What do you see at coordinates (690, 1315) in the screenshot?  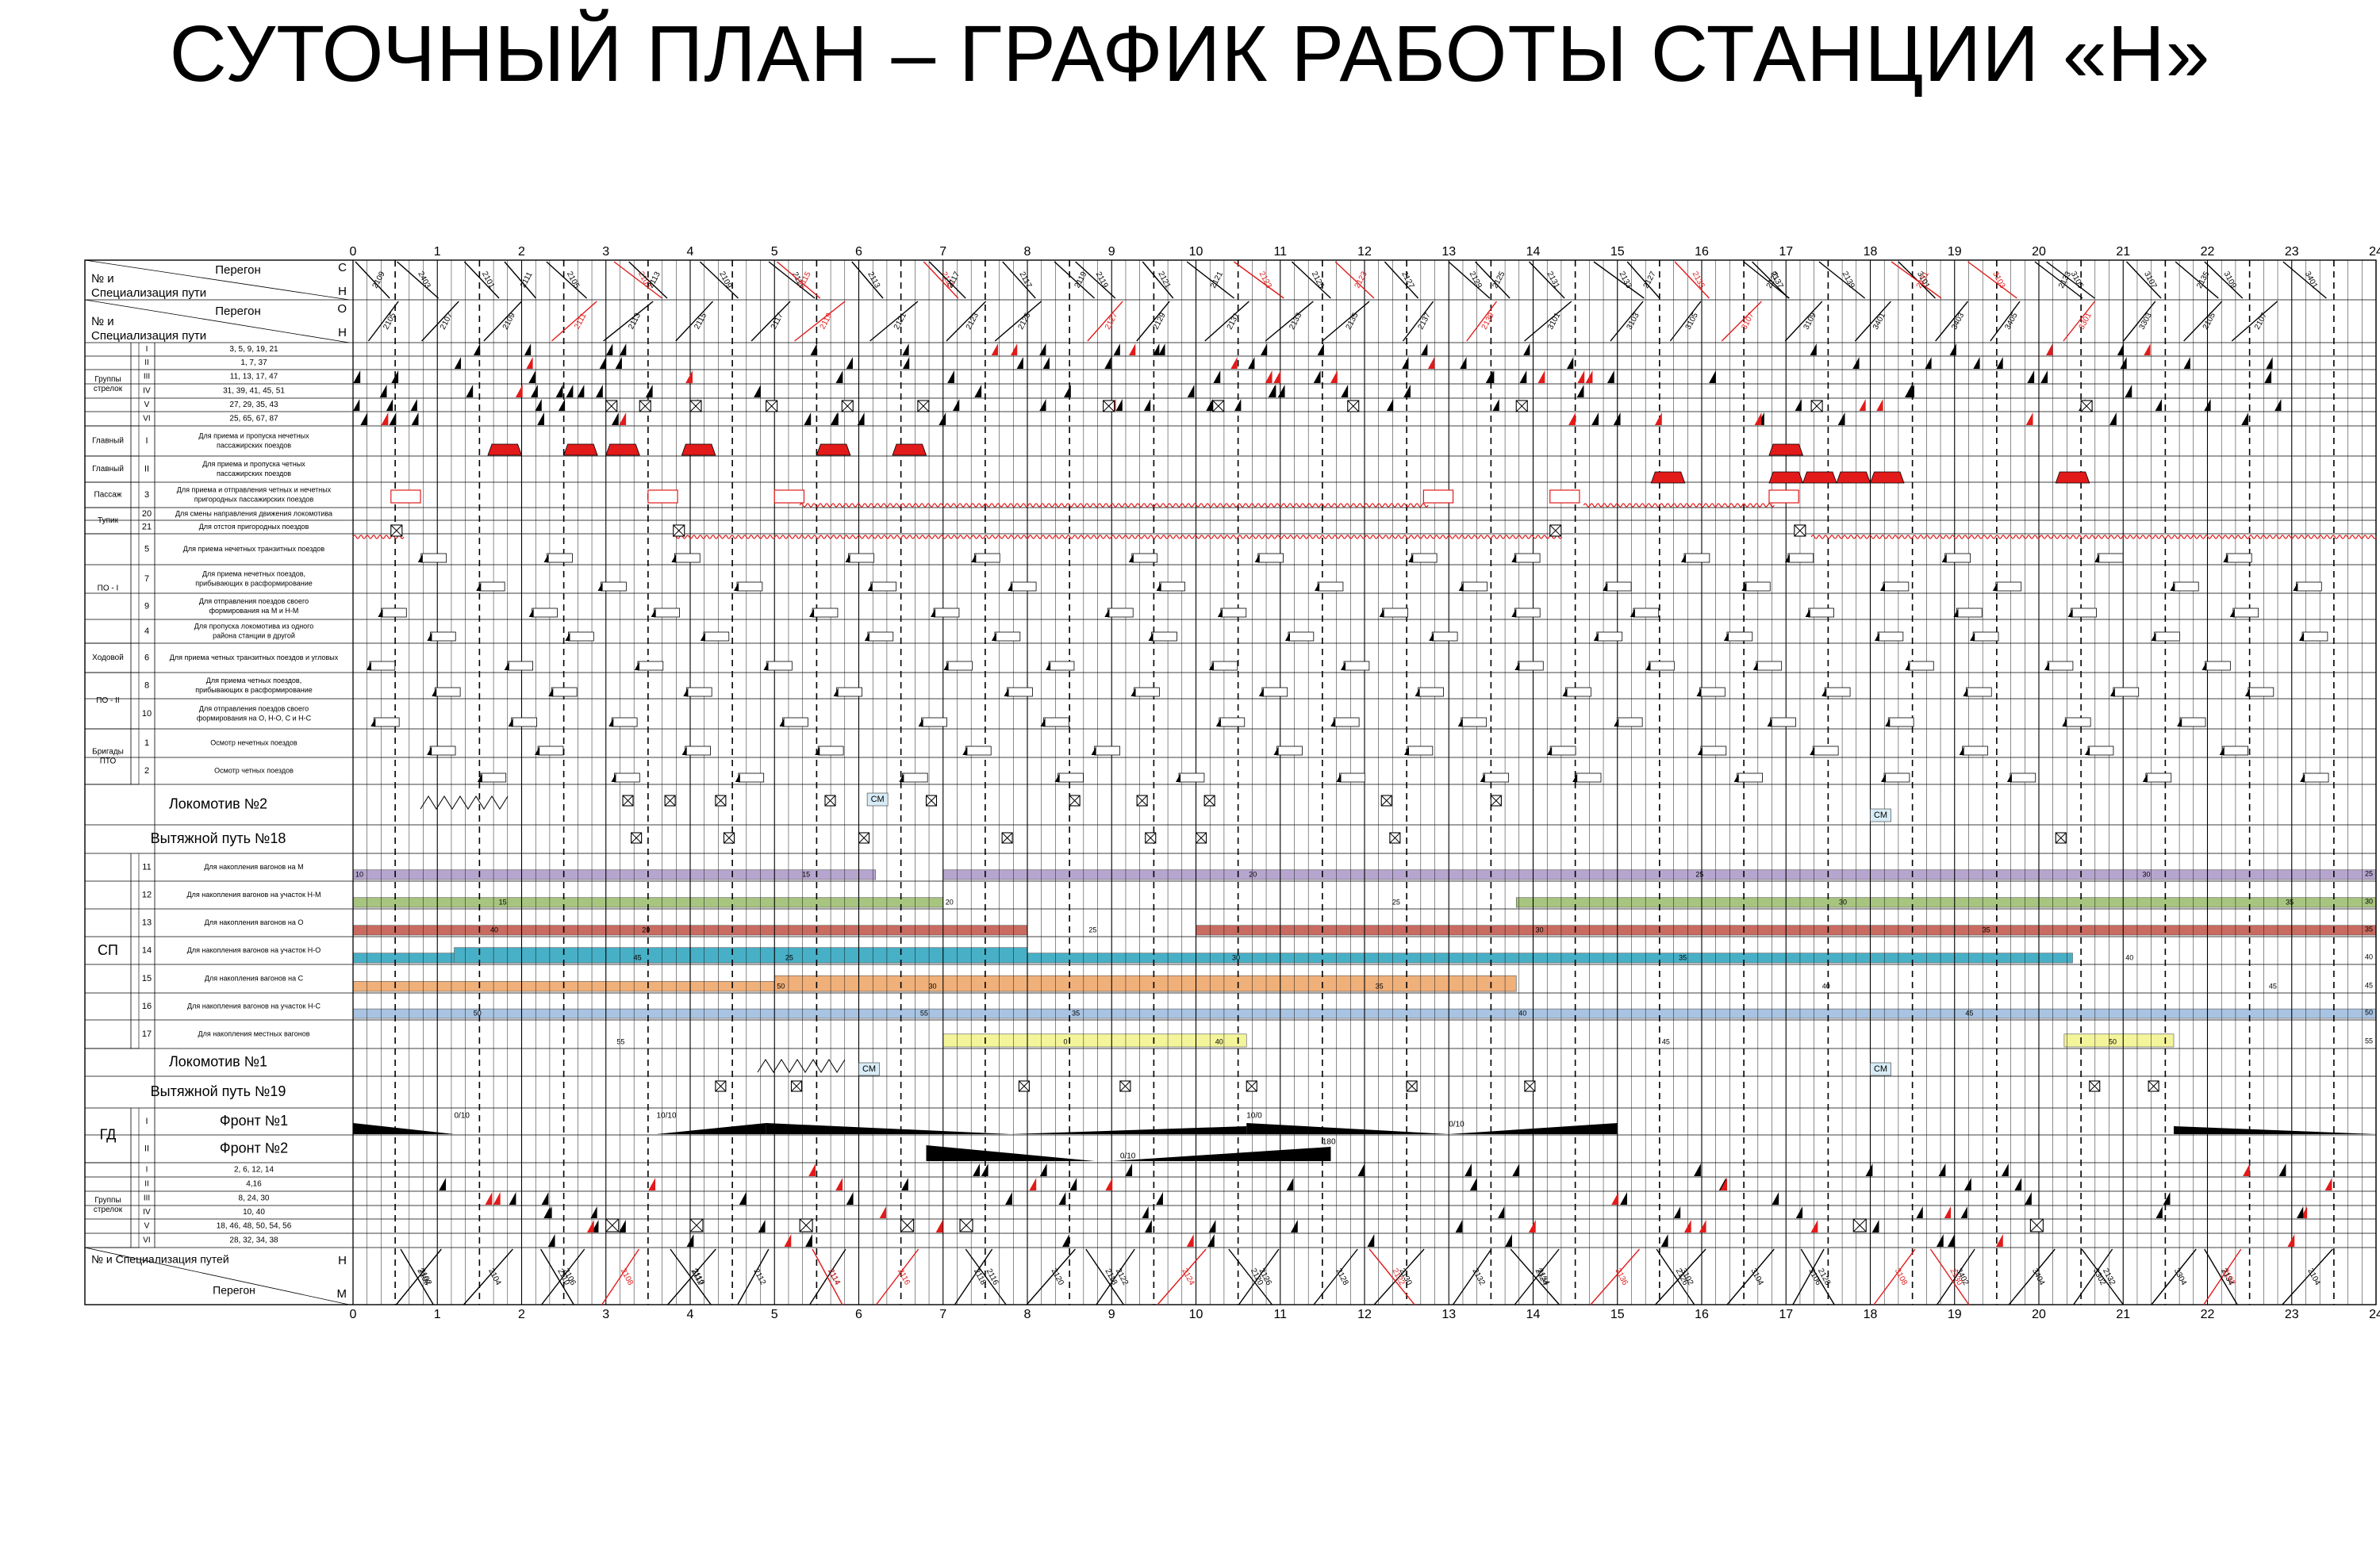 I see `hour-label-bottom: 4` at bounding box center [690, 1315].